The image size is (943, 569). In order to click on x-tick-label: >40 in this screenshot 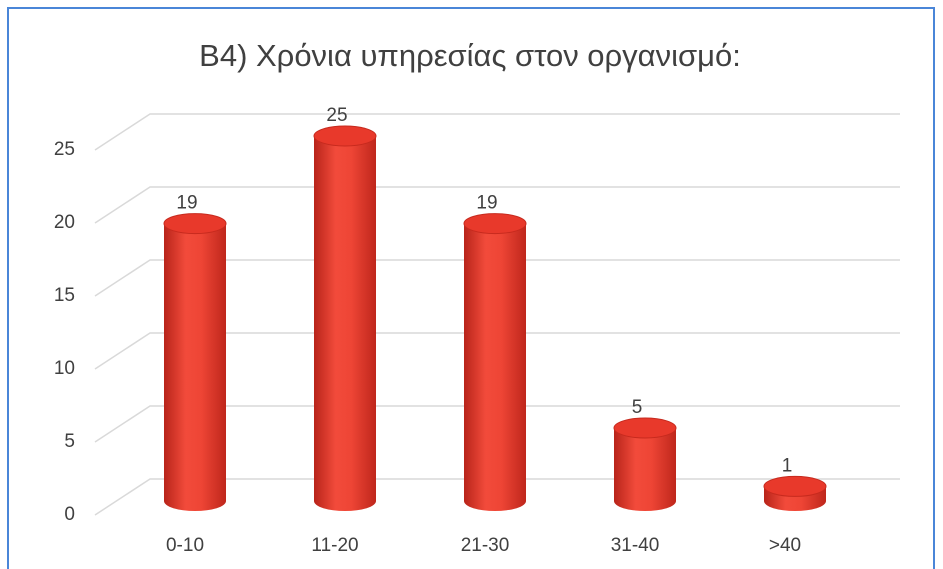, I will do `click(785, 545)`.